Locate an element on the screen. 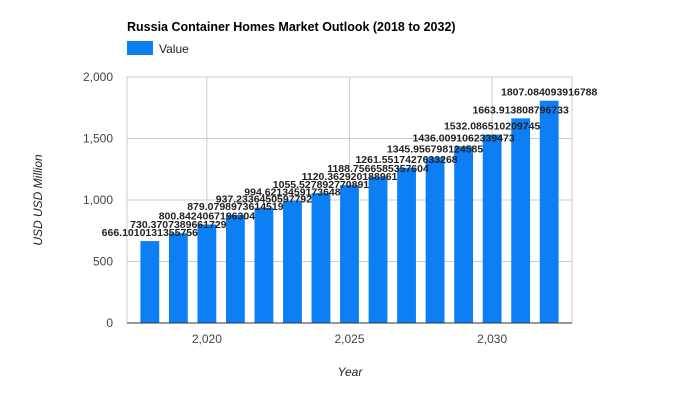 The image size is (700, 400). data-label-2031: 1663.913808796733 is located at coordinates (520, 110).